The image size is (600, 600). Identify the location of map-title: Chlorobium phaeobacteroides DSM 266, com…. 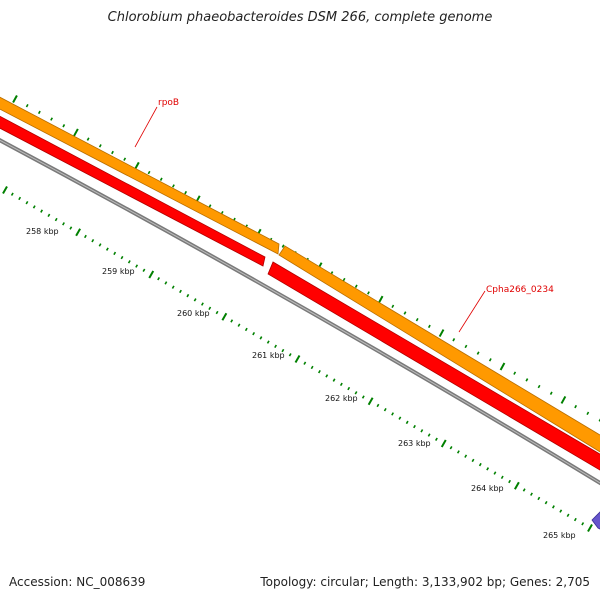
(300, 17).